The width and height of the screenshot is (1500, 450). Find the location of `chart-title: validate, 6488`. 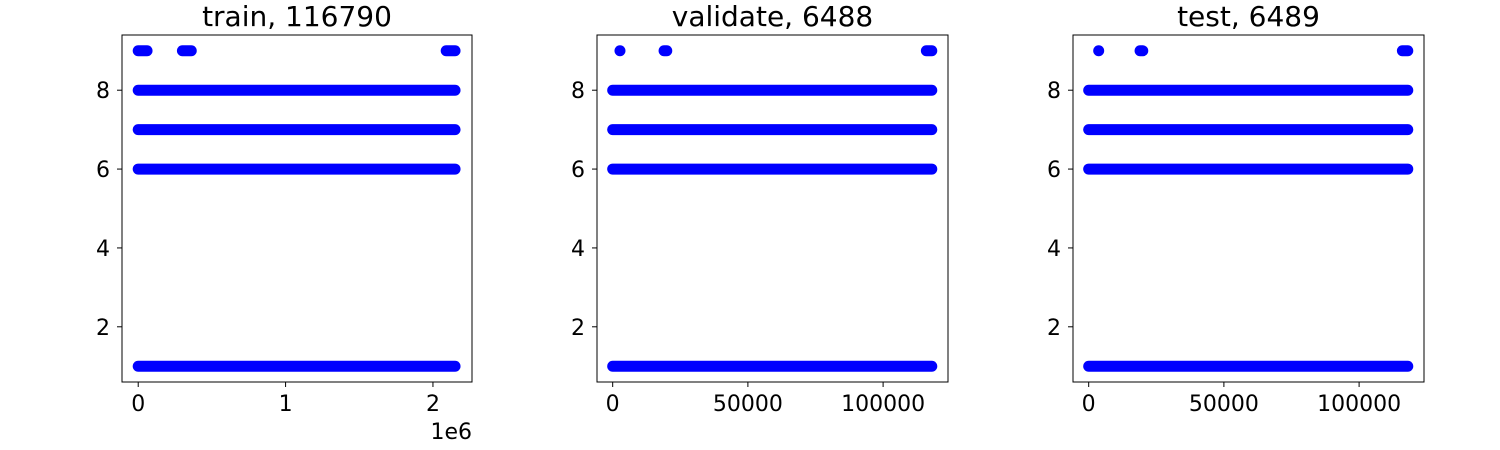

chart-title: validate, 6488 is located at coordinates (772, 16).